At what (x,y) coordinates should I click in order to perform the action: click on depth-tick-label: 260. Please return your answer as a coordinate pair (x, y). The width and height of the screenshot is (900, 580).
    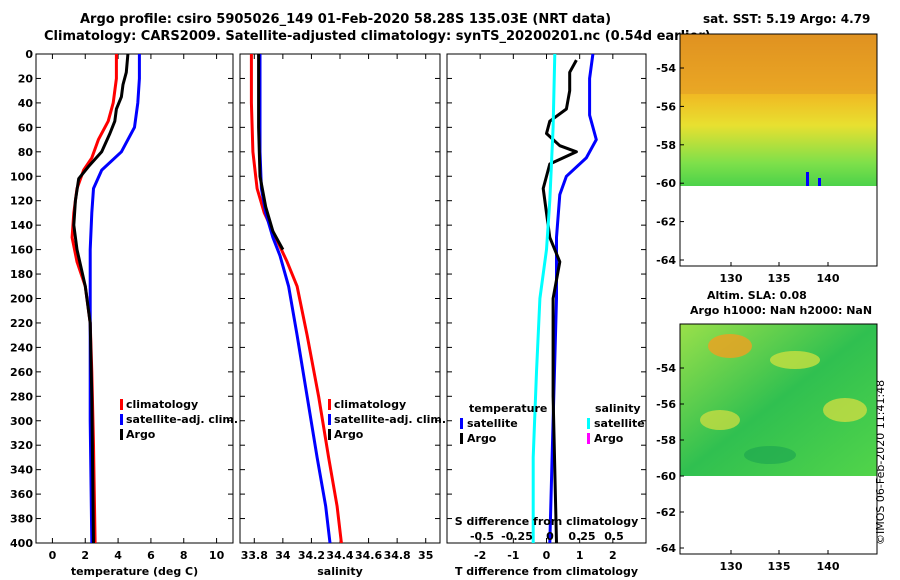
    Looking at the image, I should click on (21, 372).